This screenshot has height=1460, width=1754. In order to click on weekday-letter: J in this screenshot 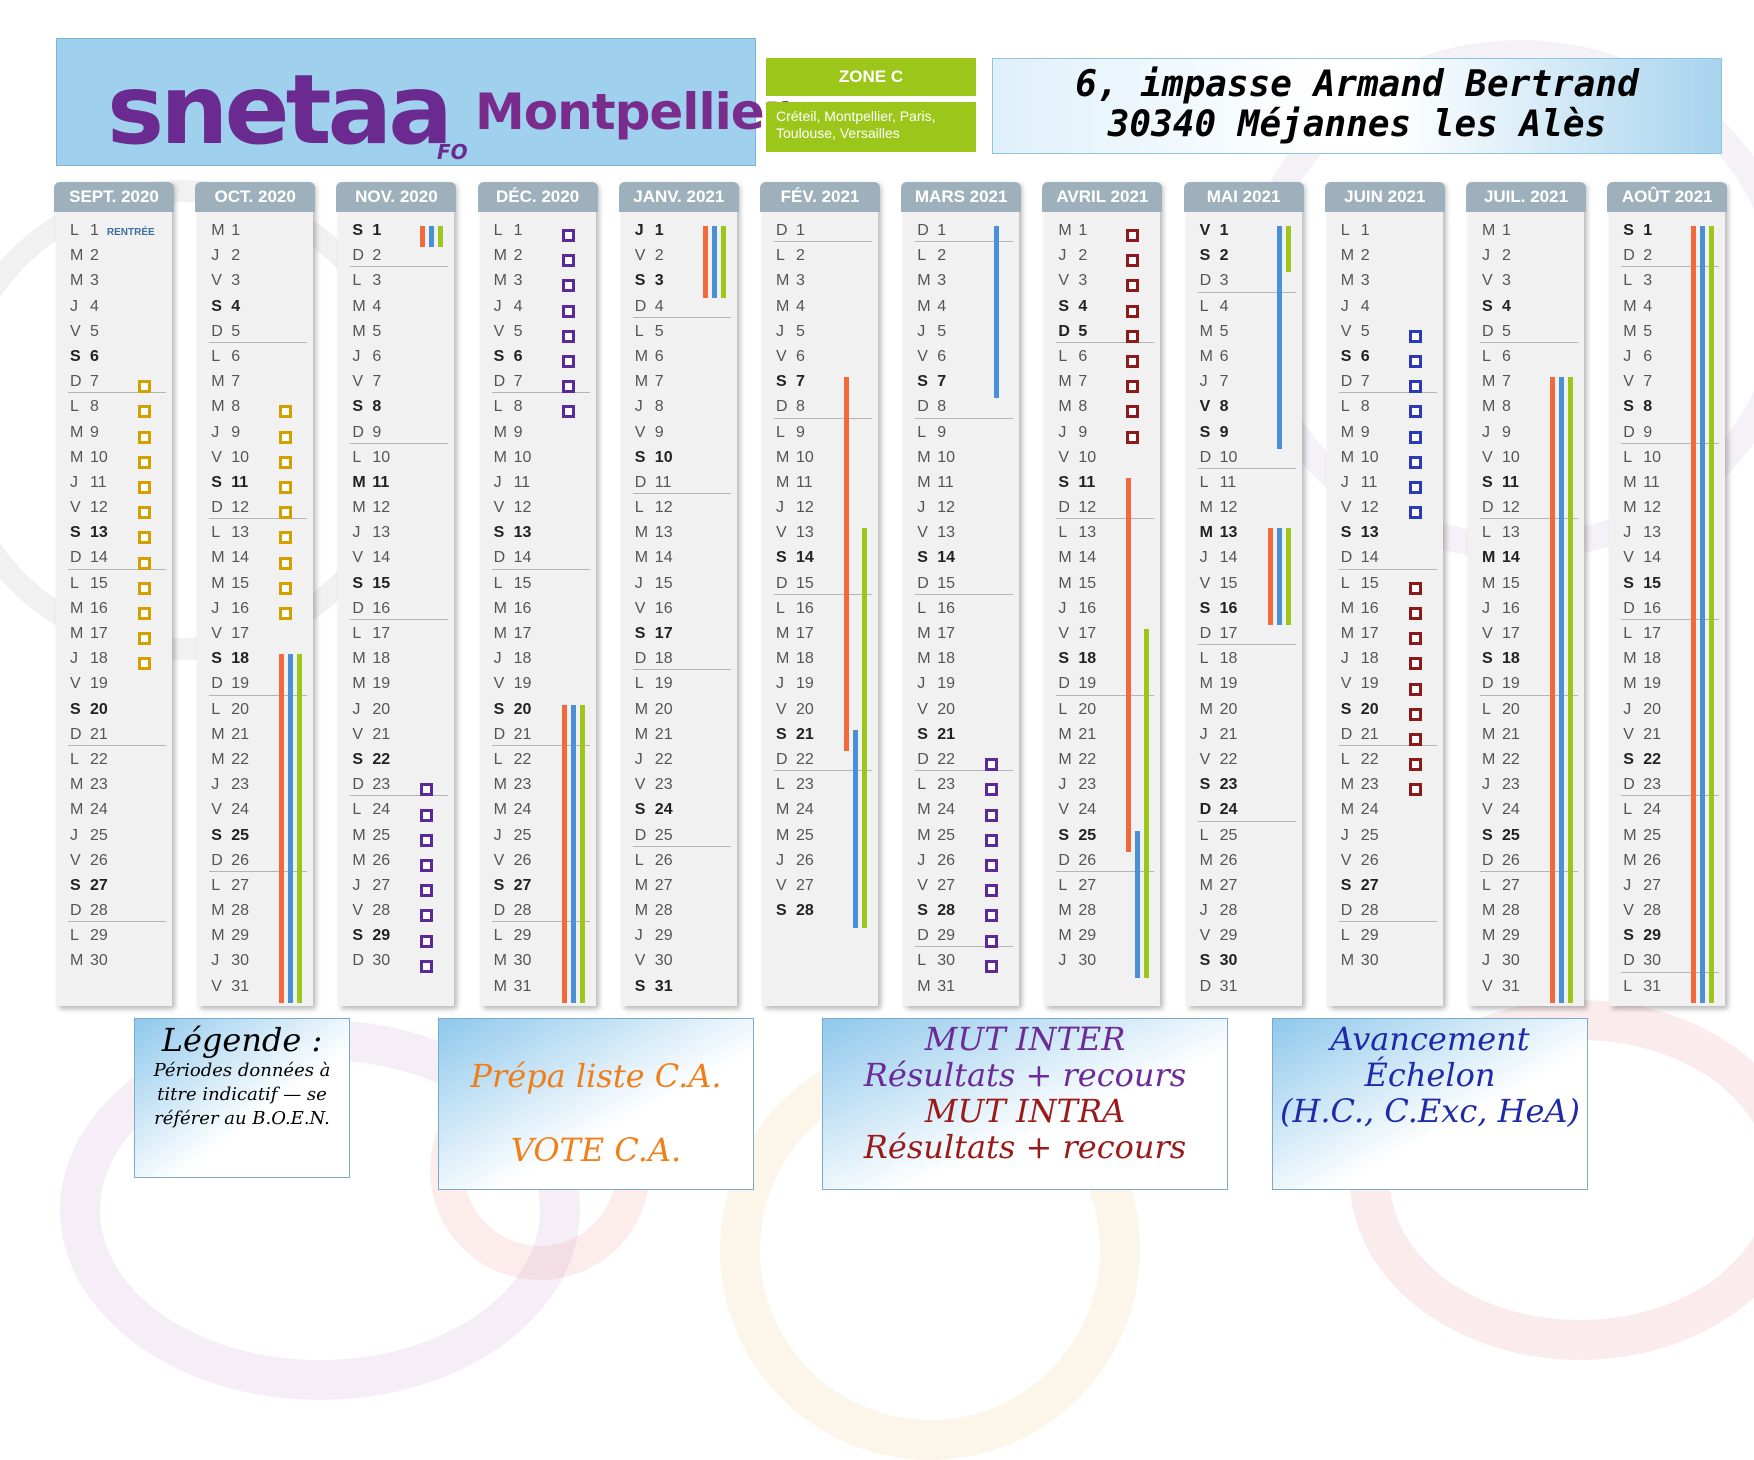, I will do `click(921, 331)`.